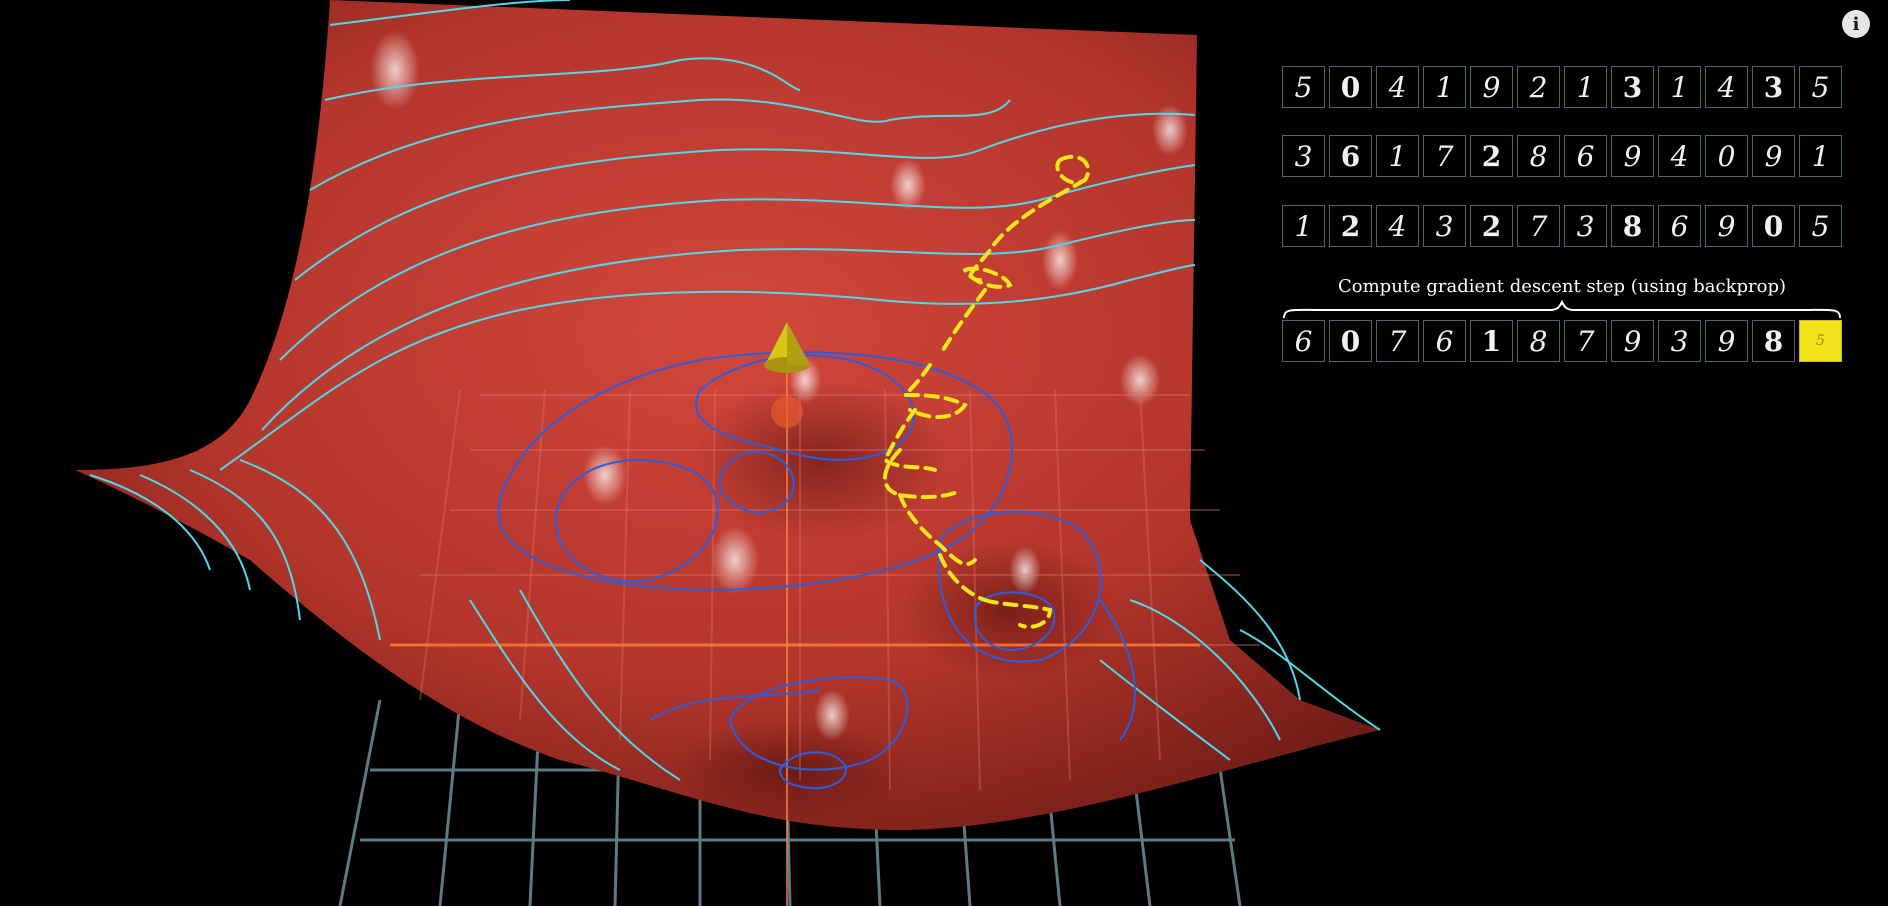  I want to click on batch-3-digit-6: 7, so click(1538, 226).